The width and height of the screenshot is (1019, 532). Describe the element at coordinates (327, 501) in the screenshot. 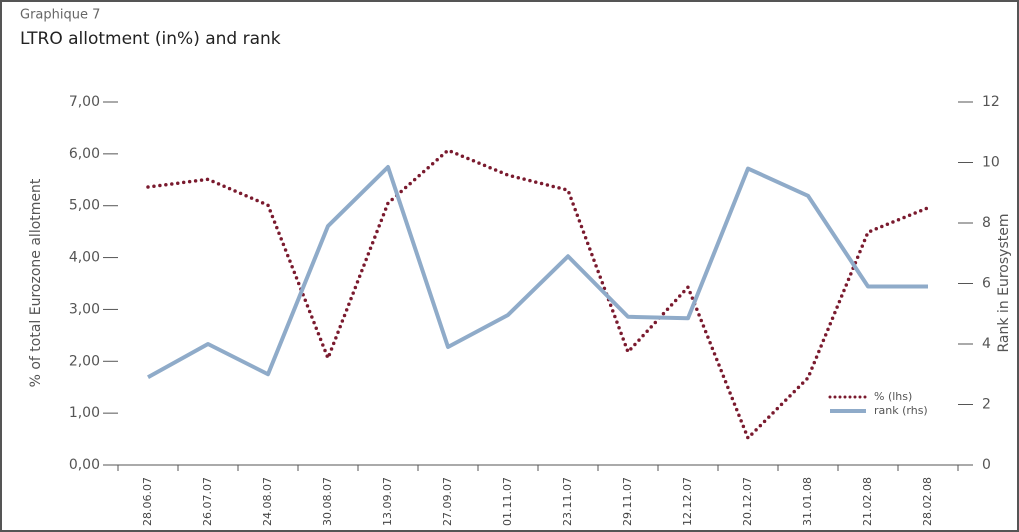

I see `x-tick-label: 30.08.07` at that location.